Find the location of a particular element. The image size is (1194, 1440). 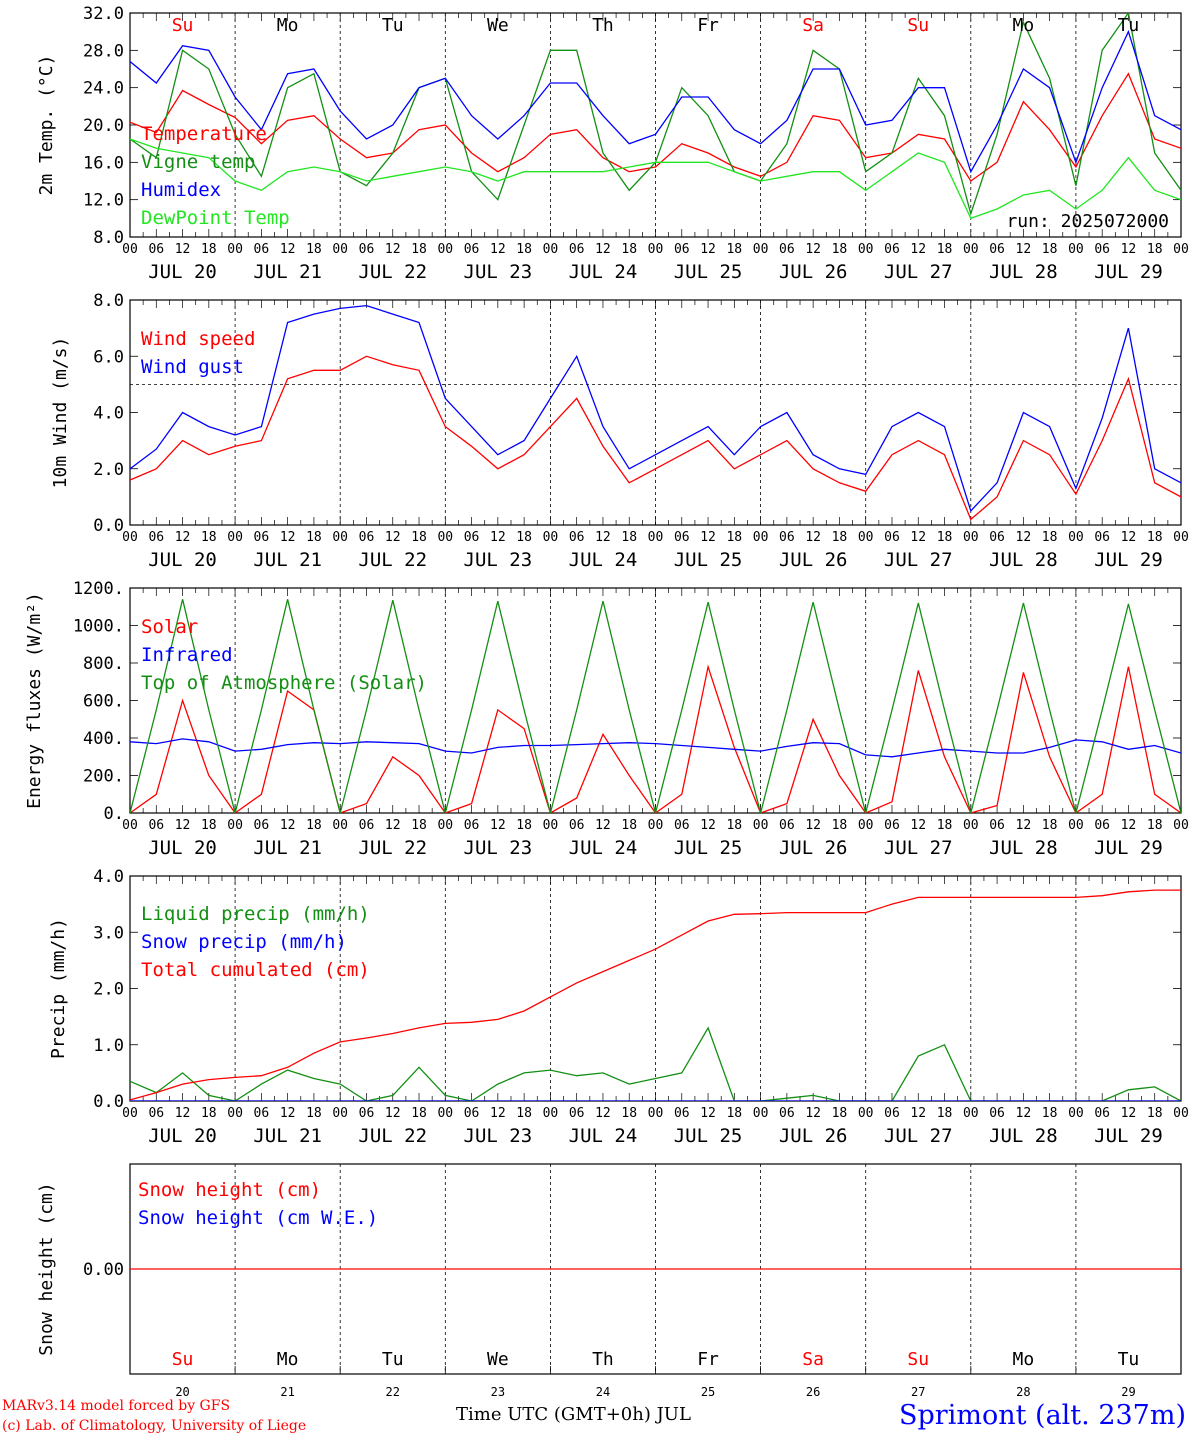

x-date-label: JUL 29 is located at coordinates (1128, 848).